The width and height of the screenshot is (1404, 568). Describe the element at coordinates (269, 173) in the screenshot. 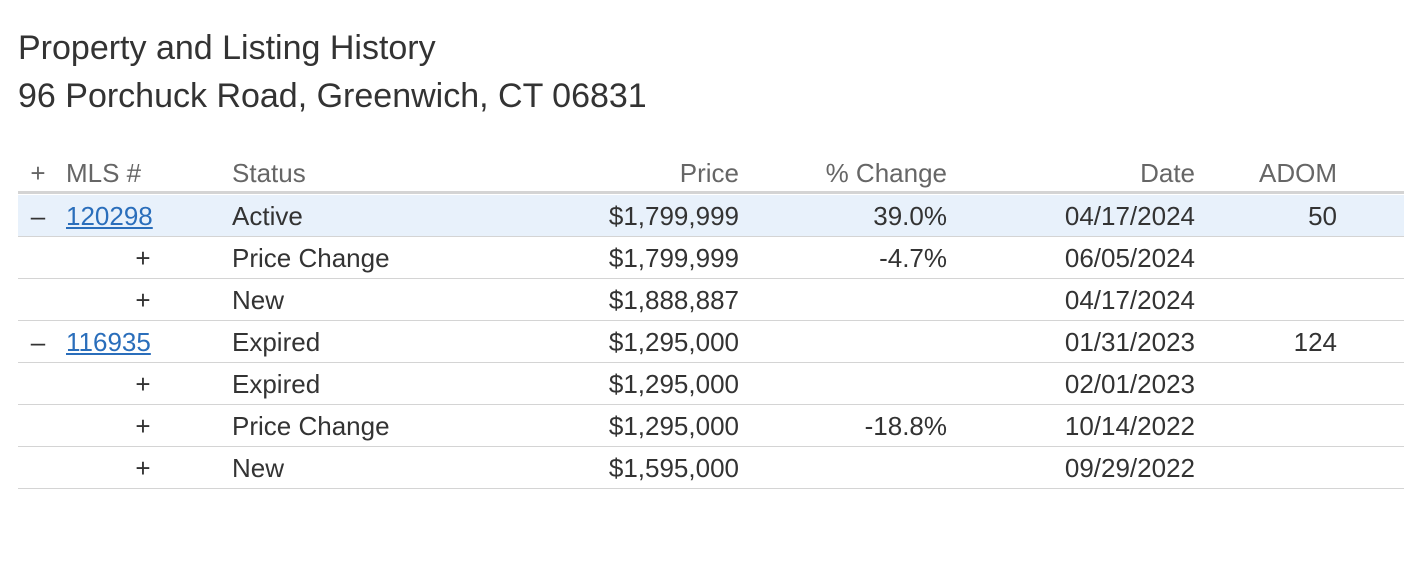

I see `column-header: Status` at that location.